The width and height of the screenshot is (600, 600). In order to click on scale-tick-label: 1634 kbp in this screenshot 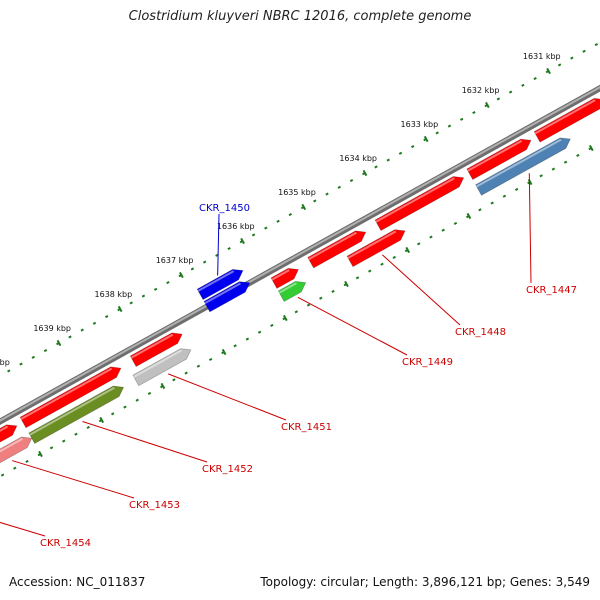, I will do `click(358, 158)`.